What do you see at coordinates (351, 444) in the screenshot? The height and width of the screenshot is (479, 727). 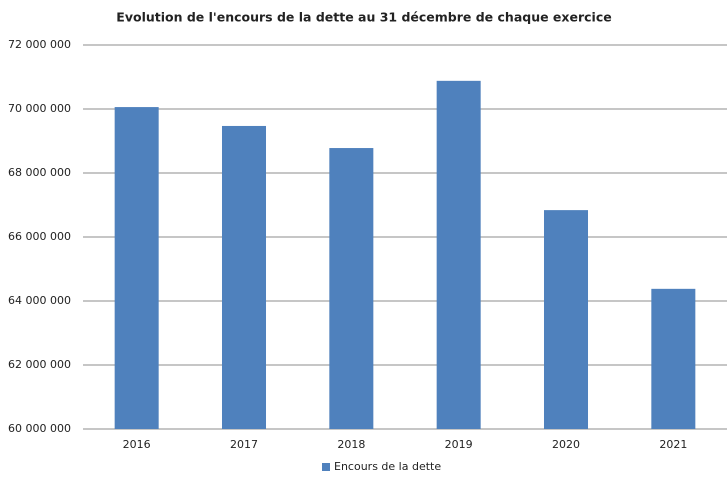 I see `x-tick-label: 2018` at bounding box center [351, 444].